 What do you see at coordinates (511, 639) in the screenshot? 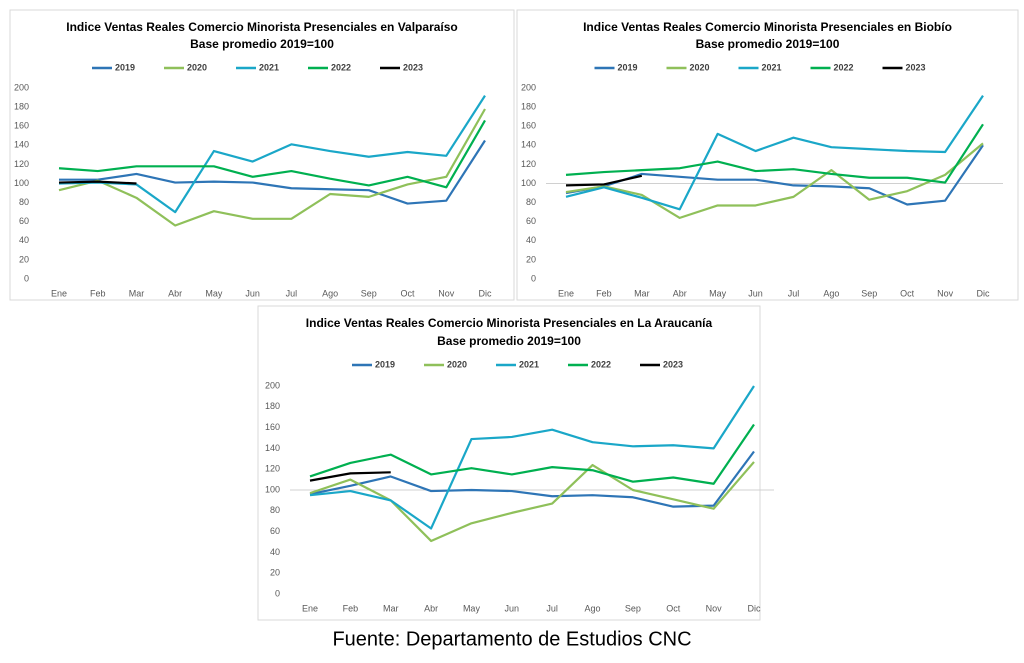
I see `footer: Fuente: Departamento de Estudios CNC` at bounding box center [511, 639].